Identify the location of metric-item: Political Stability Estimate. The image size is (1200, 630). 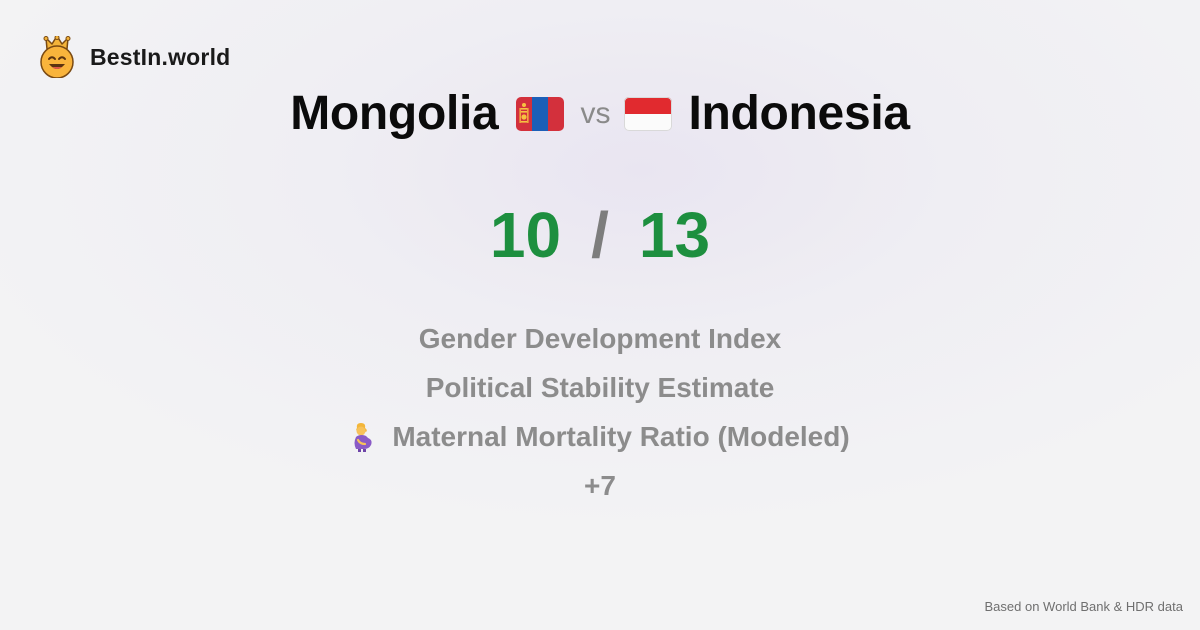
(600, 387).